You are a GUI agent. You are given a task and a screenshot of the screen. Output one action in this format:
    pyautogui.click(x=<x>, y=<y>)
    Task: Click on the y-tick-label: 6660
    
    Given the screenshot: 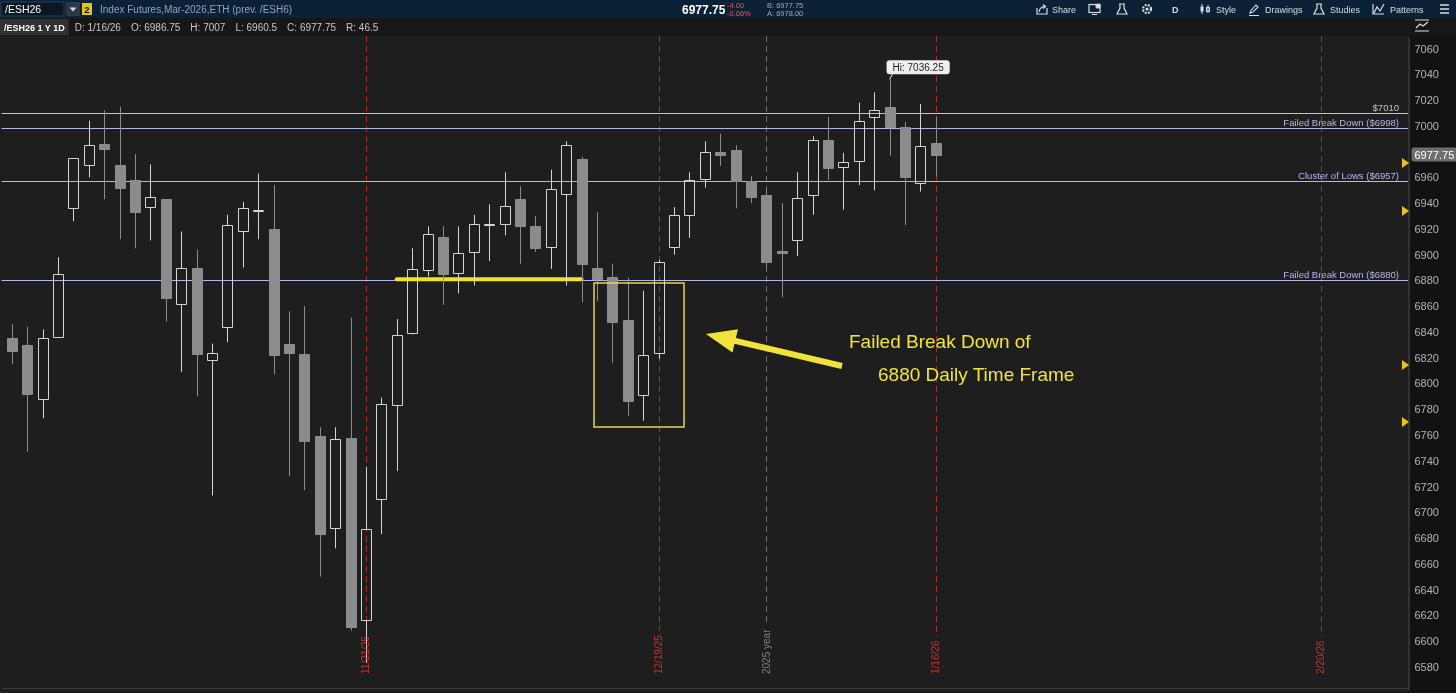 What is the action you would take?
    pyautogui.click(x=1426, y=563)
    